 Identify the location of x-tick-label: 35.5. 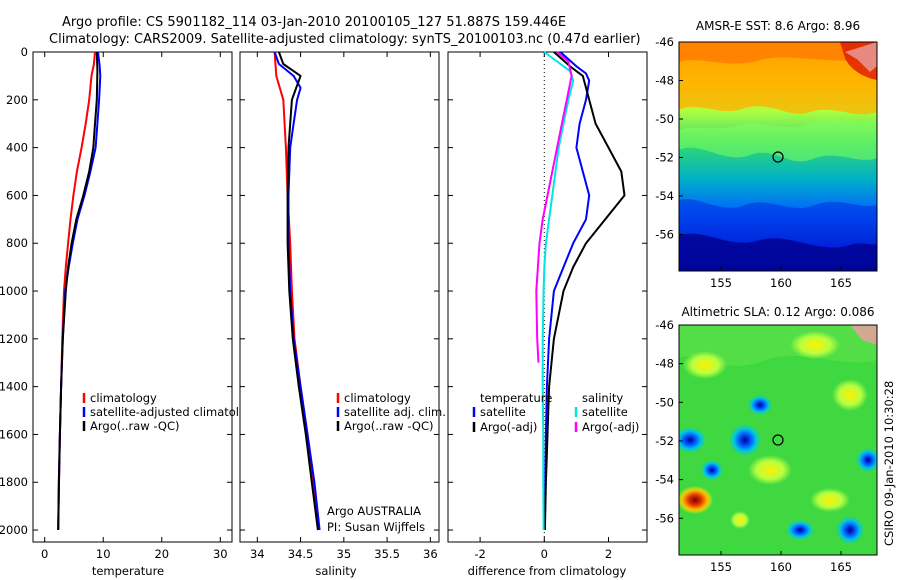
(387, 554).